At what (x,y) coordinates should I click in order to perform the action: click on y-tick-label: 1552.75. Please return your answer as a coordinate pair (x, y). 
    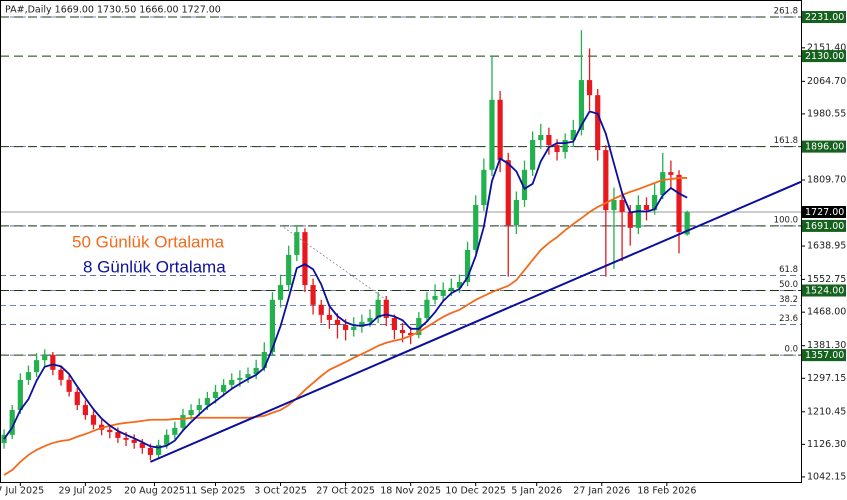
    Looking at the image, I should click on (826, 279).